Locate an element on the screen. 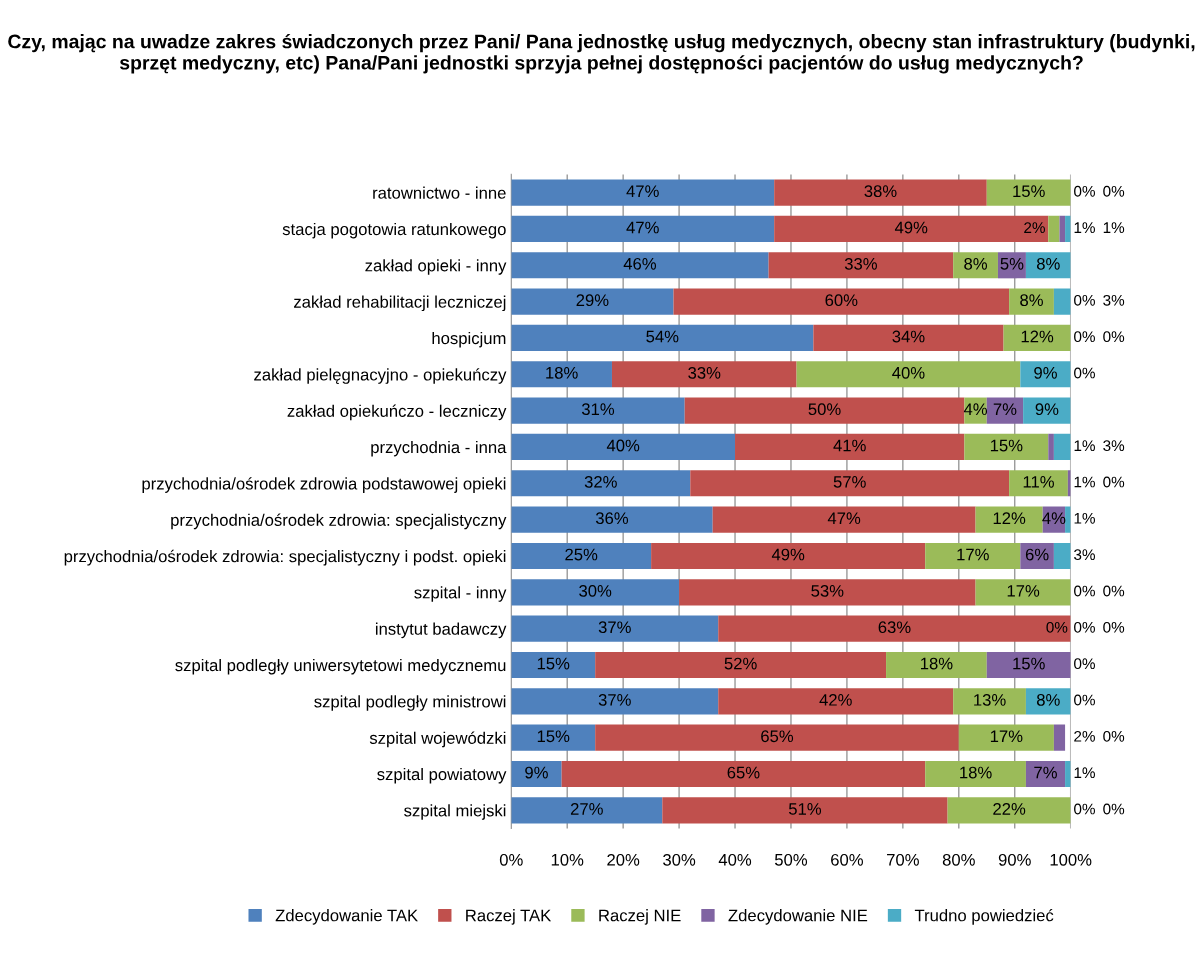 The image size is (1203, 969). y-tick-label: zakład pielęgnacyjno - opiekuńczy is located at coordinates (380, 376).